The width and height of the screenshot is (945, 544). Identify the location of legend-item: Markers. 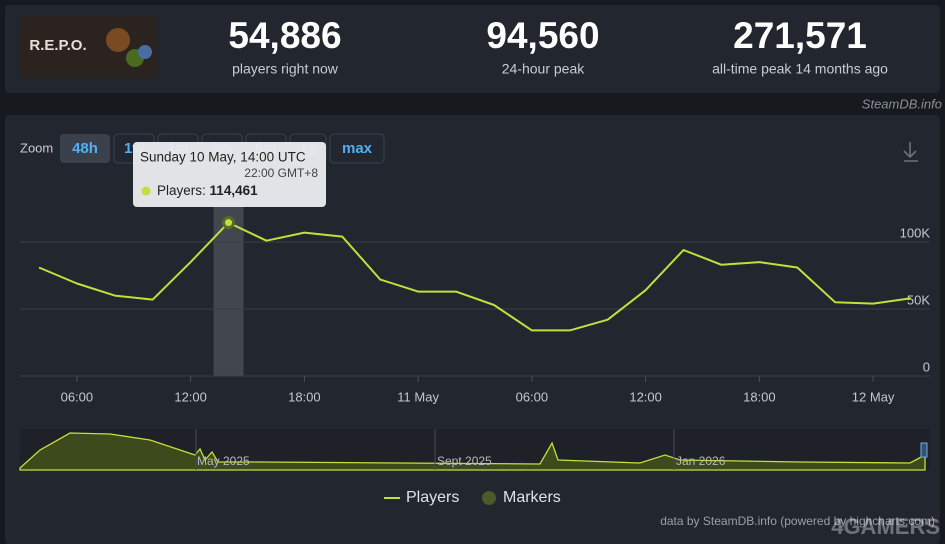
(532, 497).